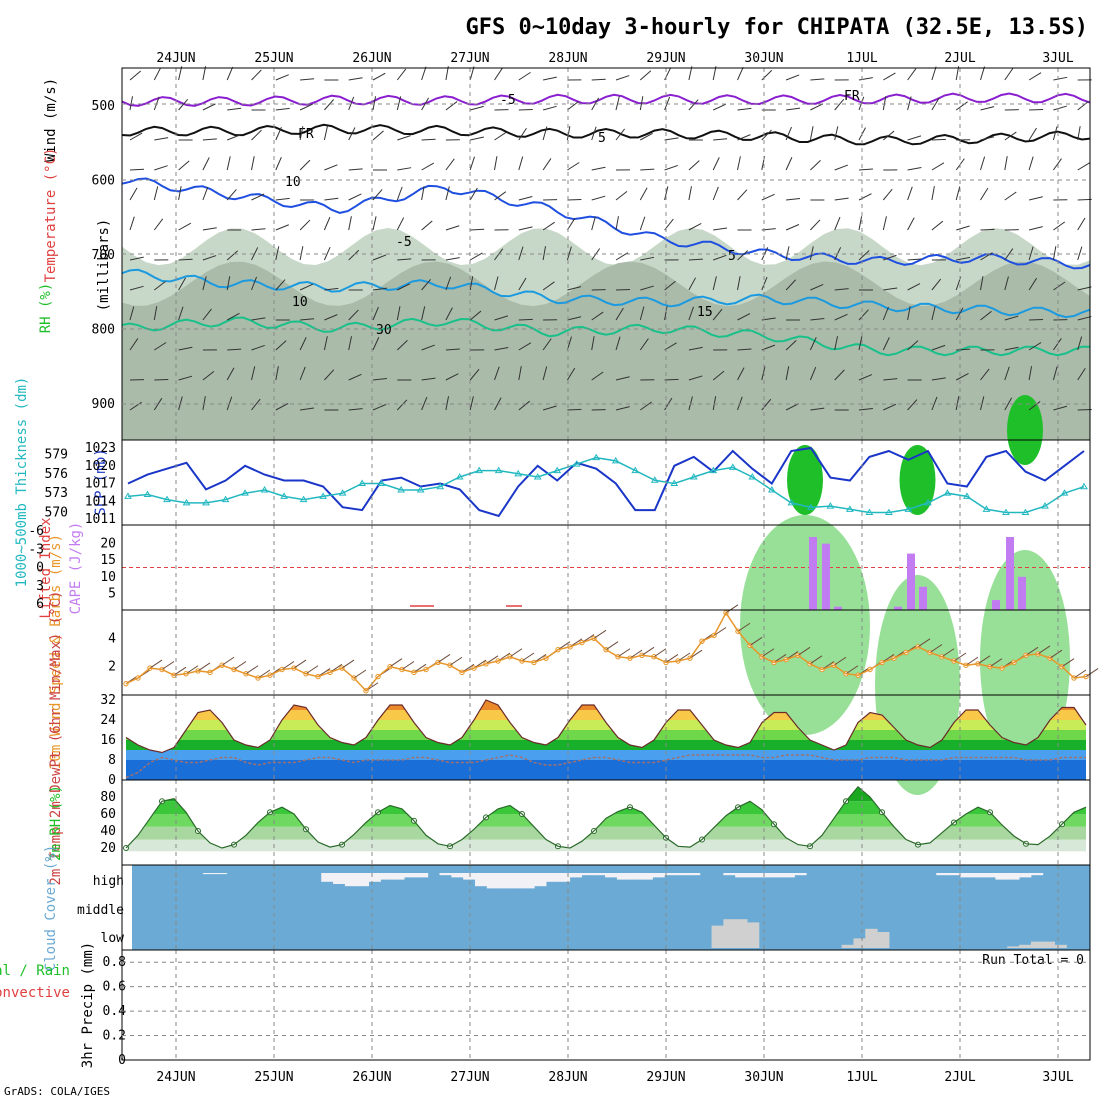 The width and height of the screenshot is (1100, 1100). Describe the element at coordinates (114, 987) in the screenshot. I see `precip-tick-label: 0.6` at that location.